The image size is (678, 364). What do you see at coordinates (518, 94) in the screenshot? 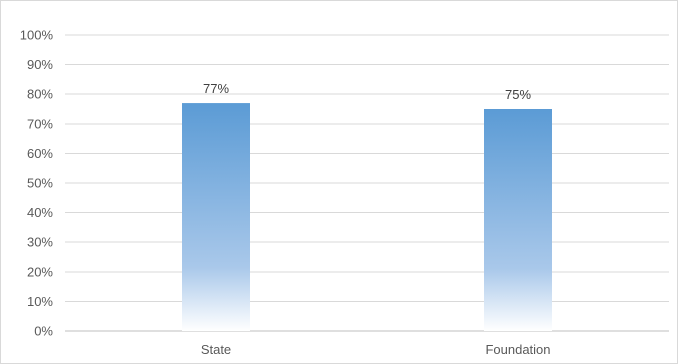
I see `data-label-foundation: 75%` at bounding box center [518, 94].